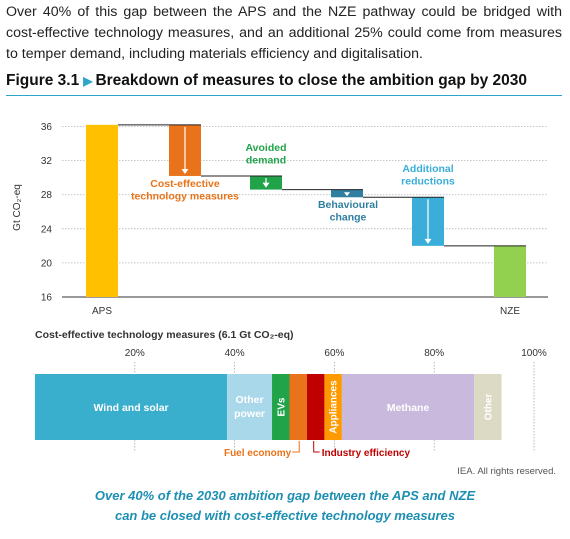 This screenshot has width=570, height=539. I want to click on segment-evs, so click(281, 407).